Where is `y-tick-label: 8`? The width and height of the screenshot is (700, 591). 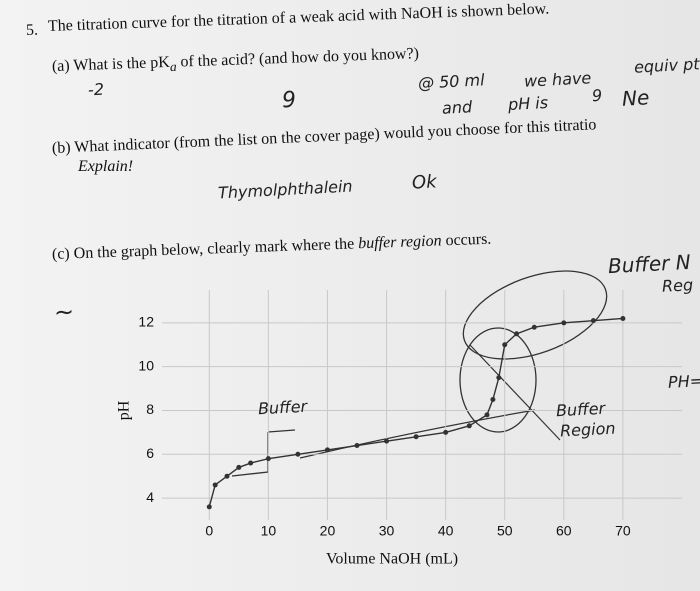
y-tick-label: 8 is located at coordinates (150, 409).